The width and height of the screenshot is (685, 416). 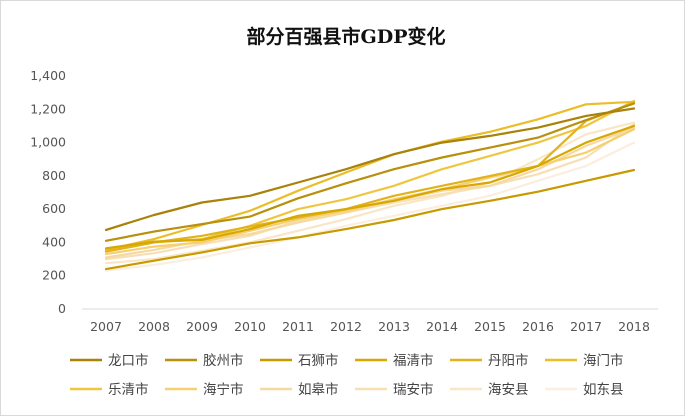 I want to click on y-tick-label: 1,000, so click(x=48, y=142).